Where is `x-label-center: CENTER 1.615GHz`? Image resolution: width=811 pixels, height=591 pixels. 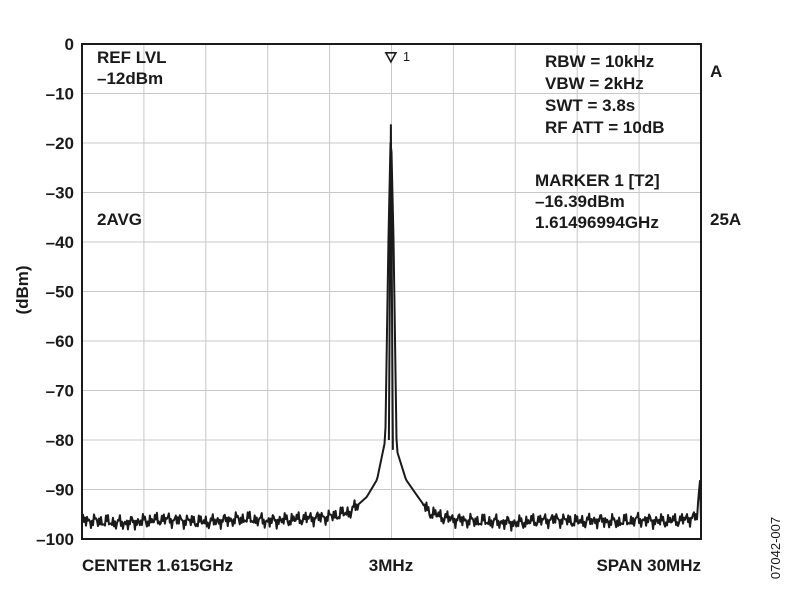
x-label-center: CENTER 1.615GHz is located at coordinates (157, 565).